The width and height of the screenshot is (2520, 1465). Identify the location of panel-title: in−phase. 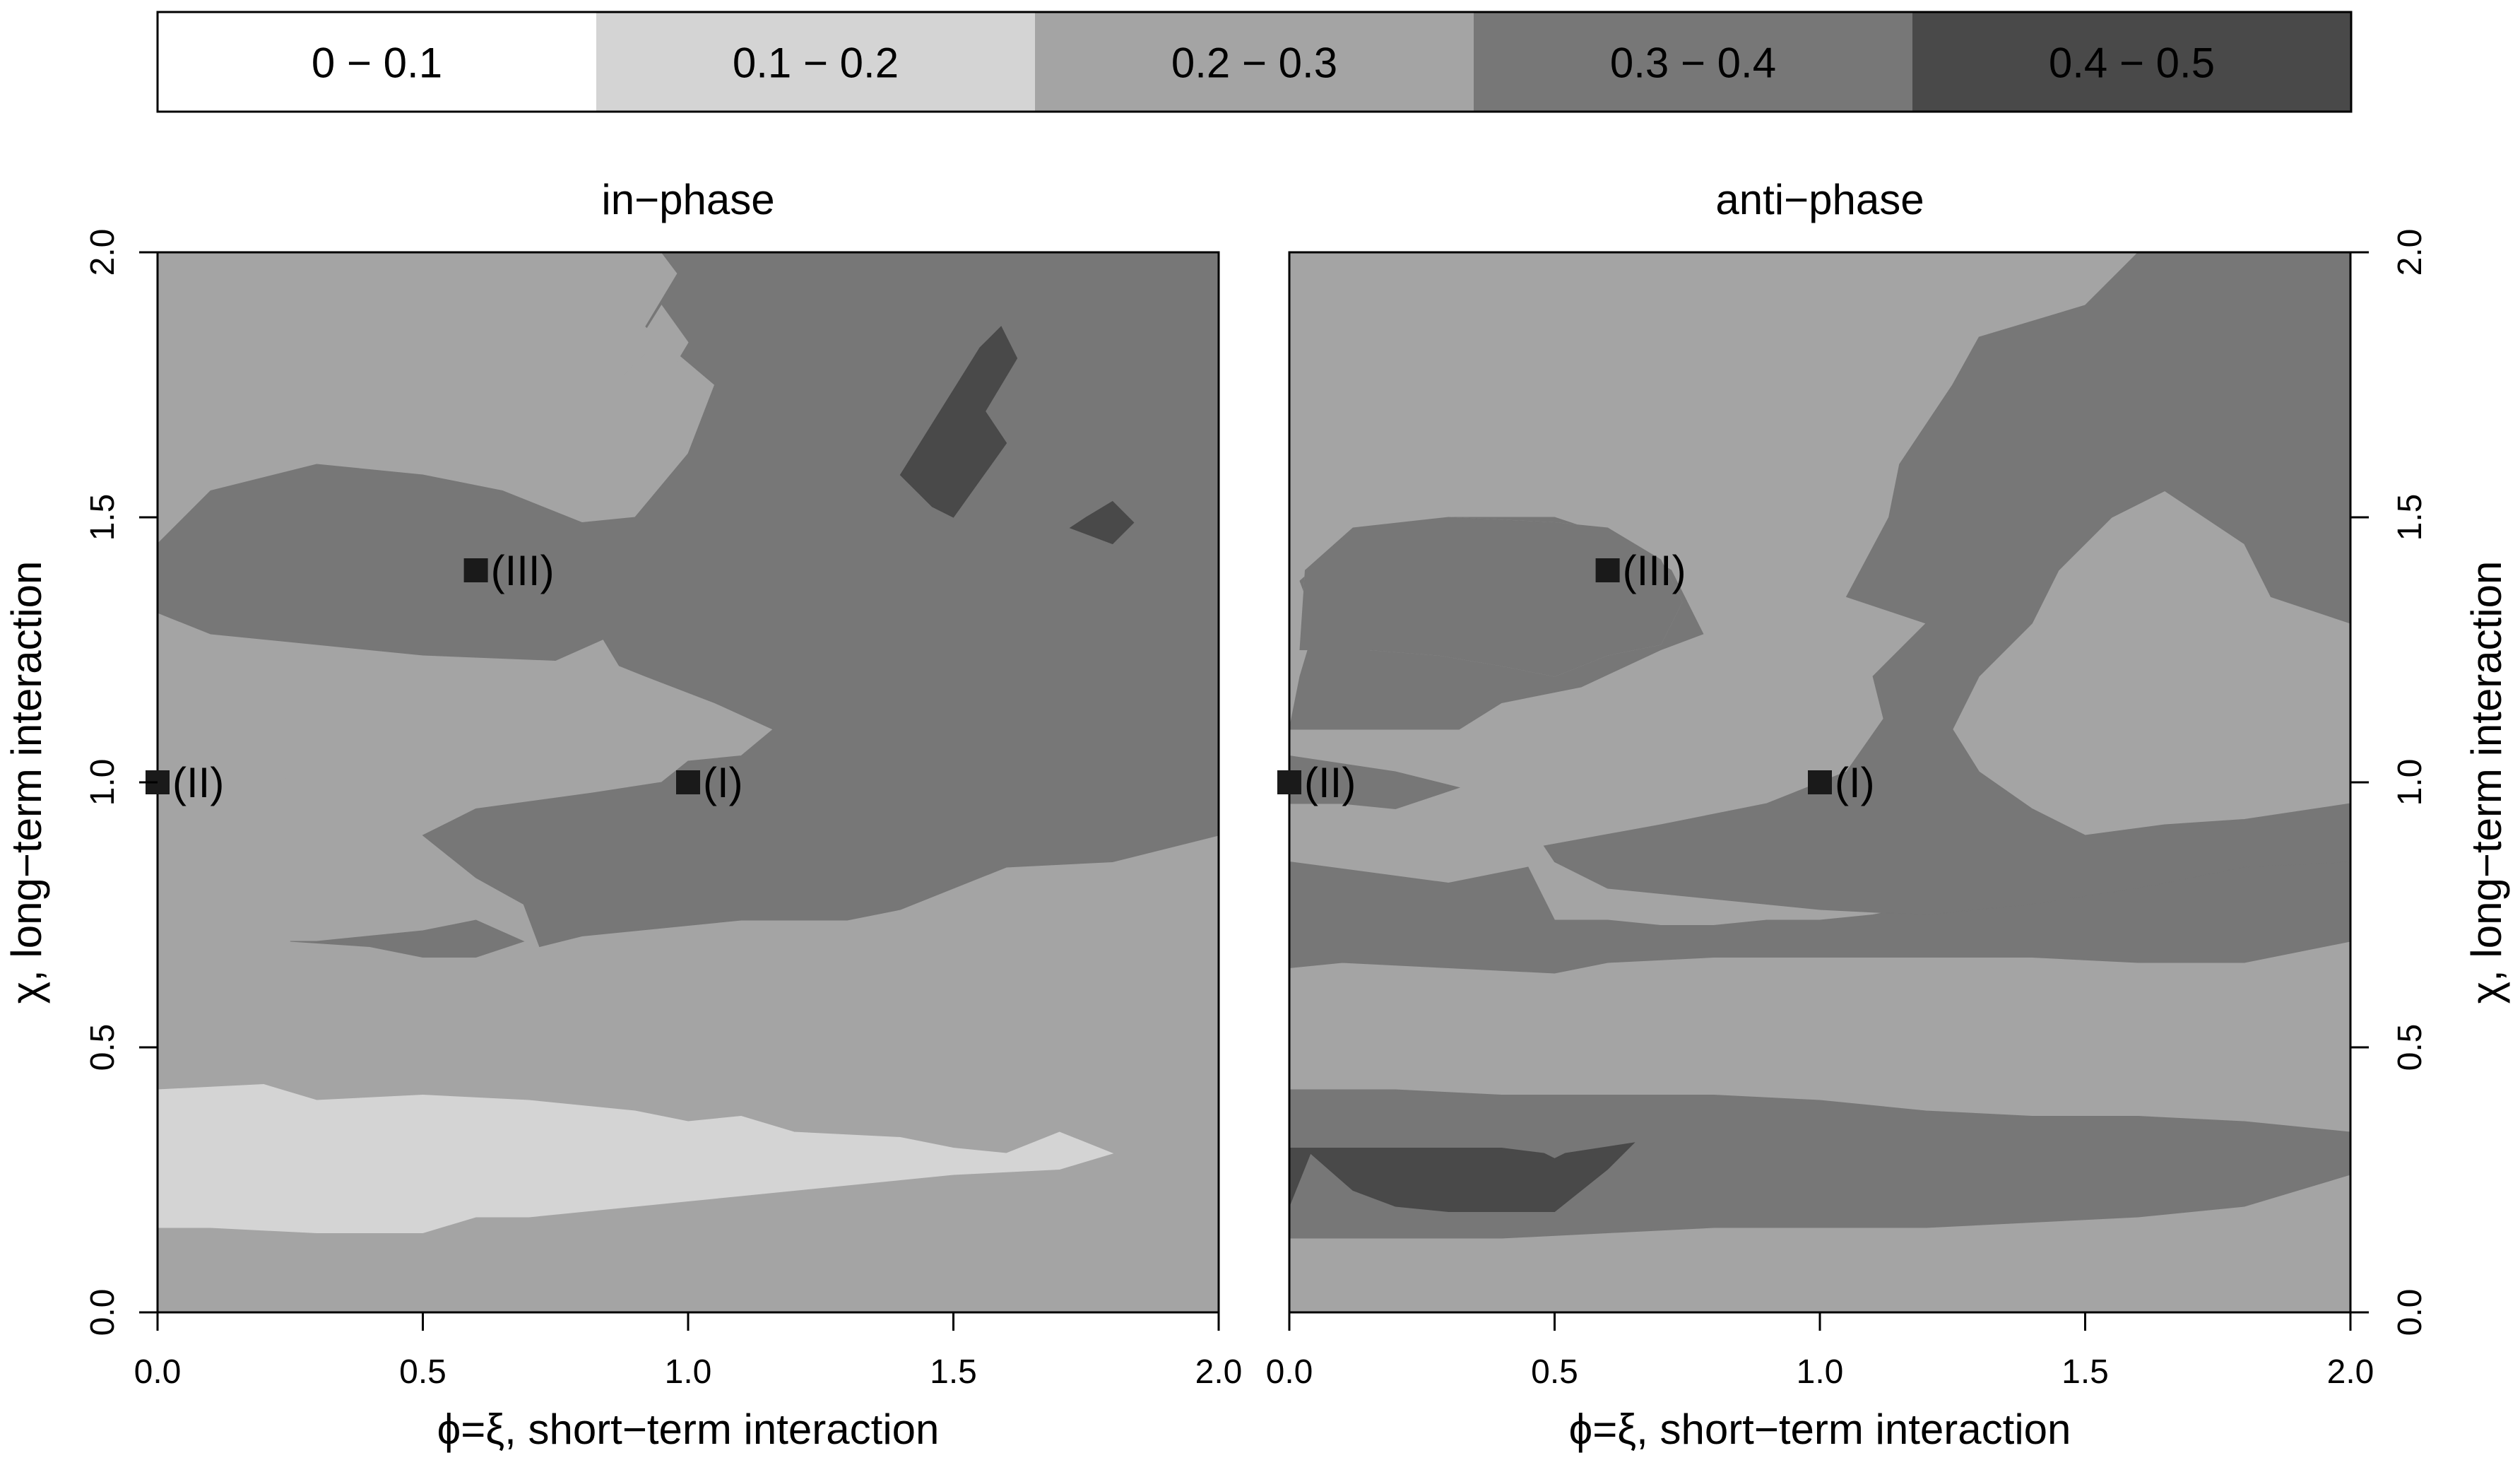
(687, 200).